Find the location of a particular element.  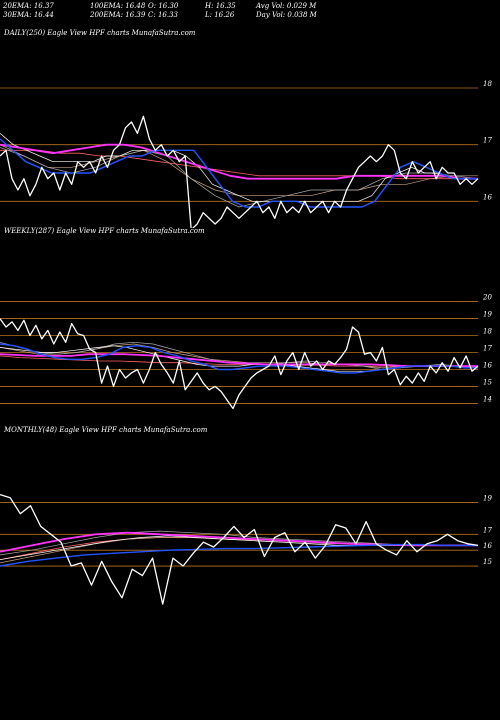

series-line-ema30 is located at coordinates (239, 167).